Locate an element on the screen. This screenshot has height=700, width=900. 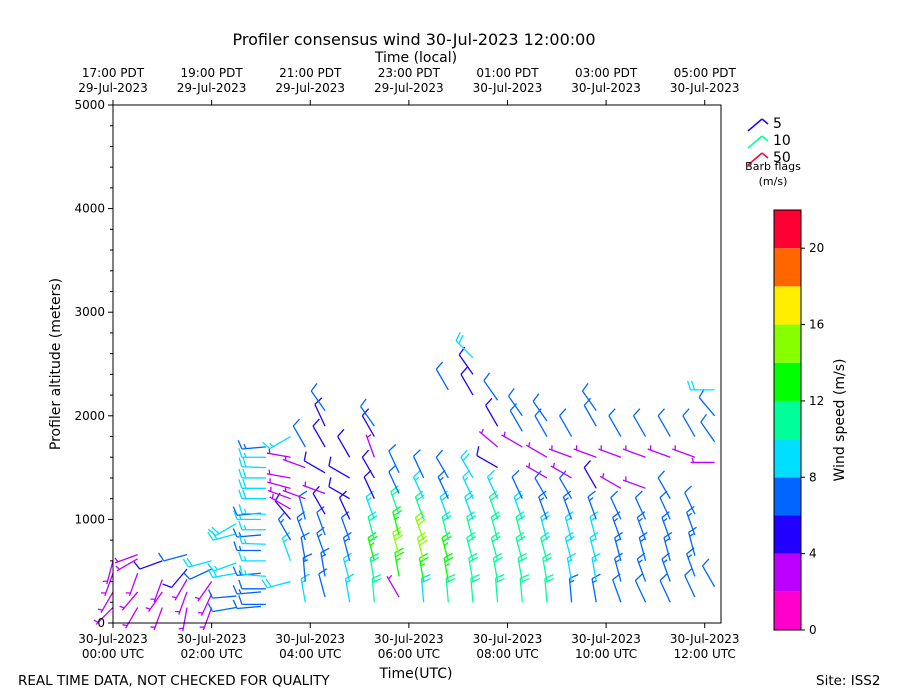
legend-barb-shaft is located at coordinates (755, 125).